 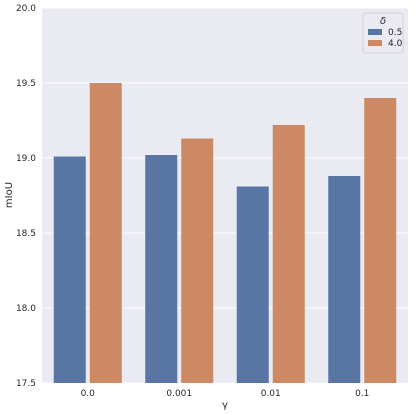 I want to click on y-axis-label: mIoU, so click(x=9, y=195).